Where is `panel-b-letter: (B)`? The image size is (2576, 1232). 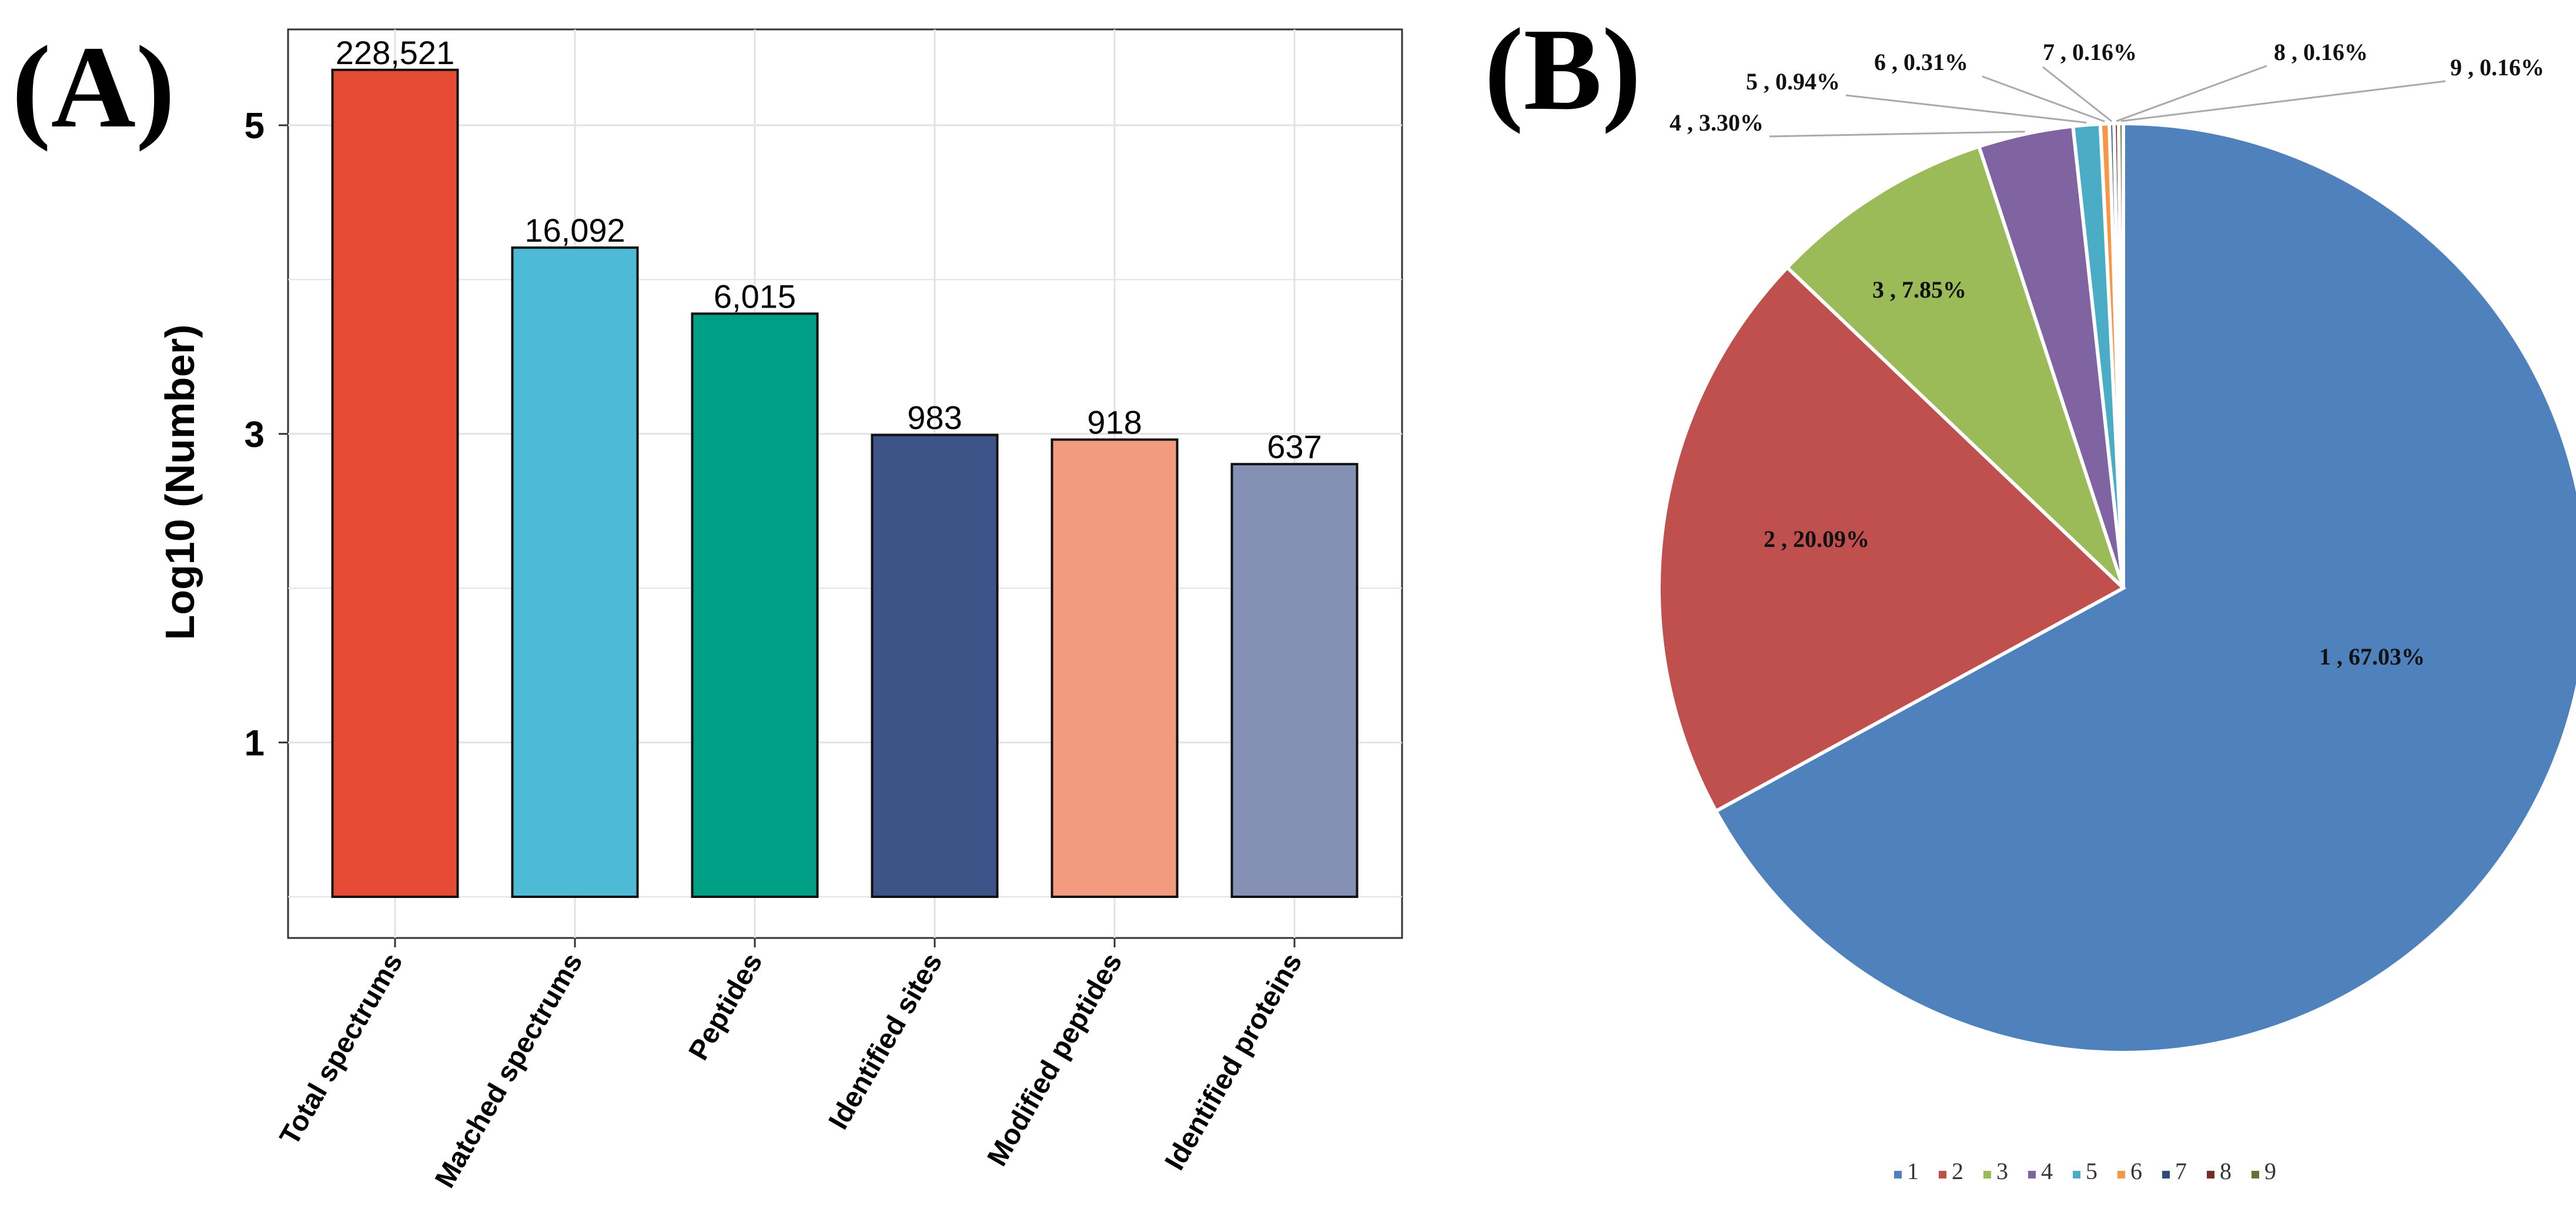 panel-b-letter: (B) is located at coordinates (1562, 70).